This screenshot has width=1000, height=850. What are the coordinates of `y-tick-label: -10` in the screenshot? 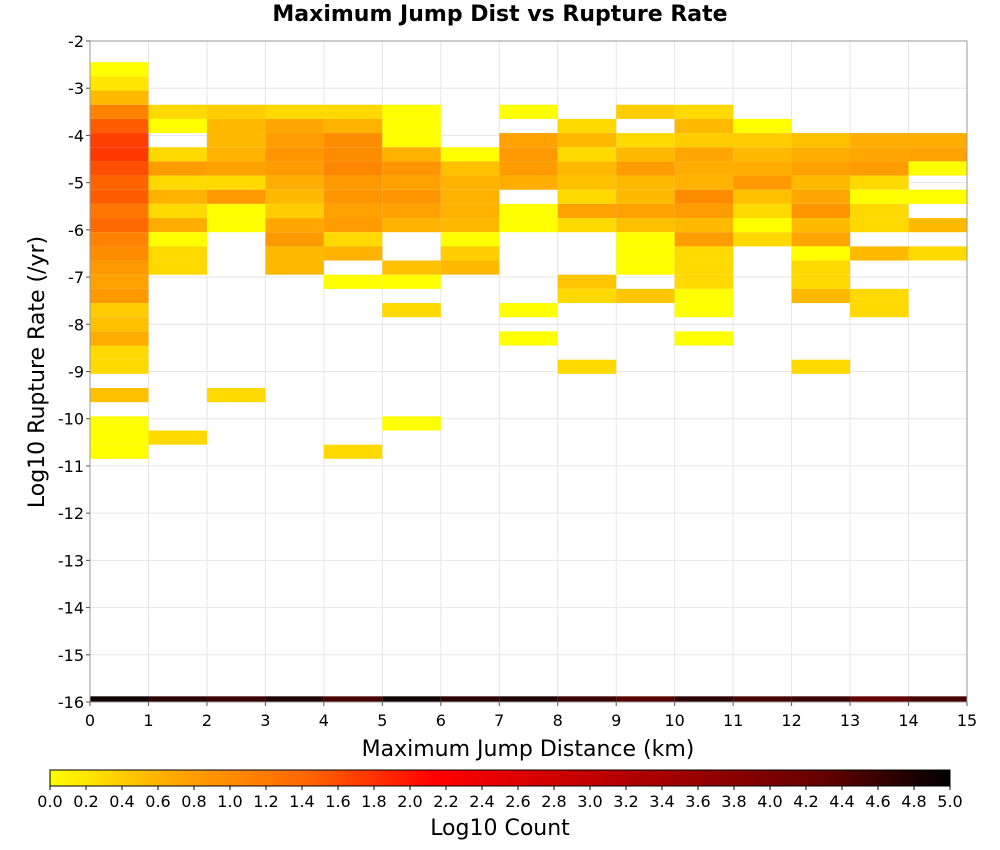 It's located at (71, 419).